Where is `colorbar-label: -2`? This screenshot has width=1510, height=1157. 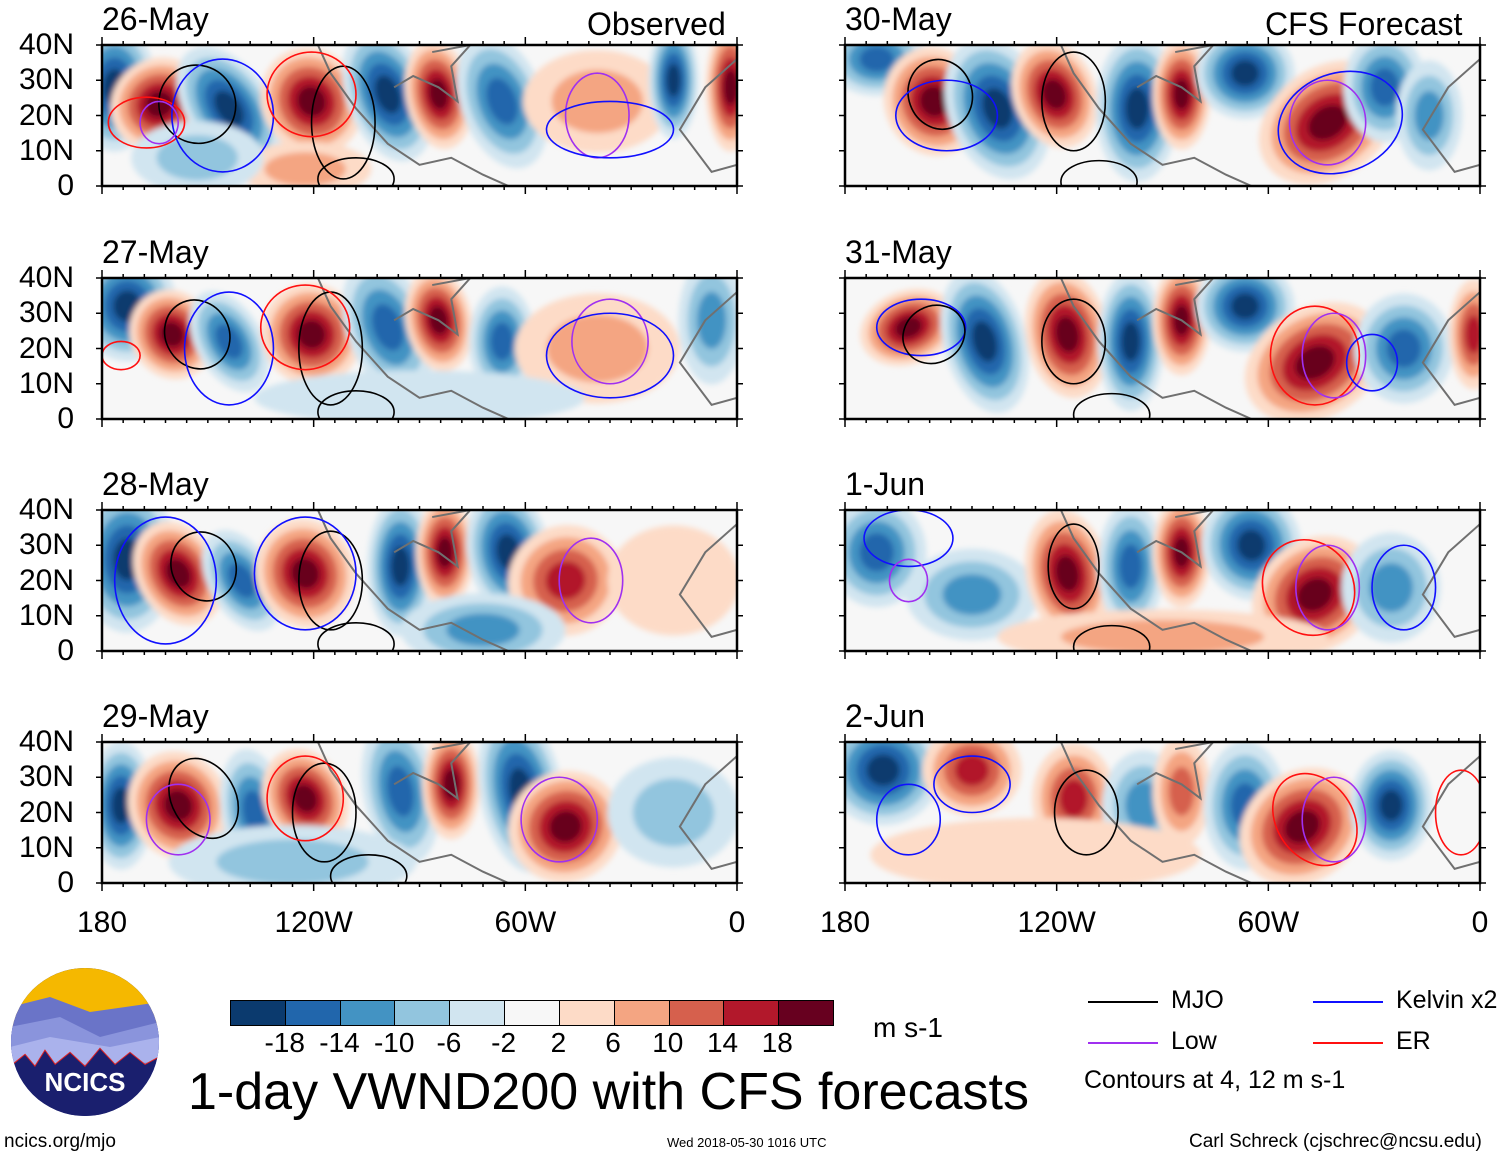
colorbar-label: -2 is located at coordinates (504, 1042).